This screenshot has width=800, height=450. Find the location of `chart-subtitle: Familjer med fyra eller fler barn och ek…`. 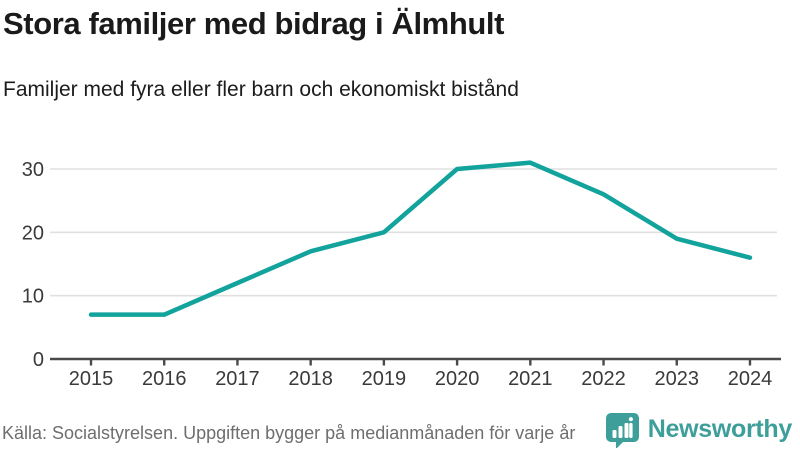

chart-subtitle: Familjer med fyra eller fler barn och ek… is located at coordinates (261, 89).